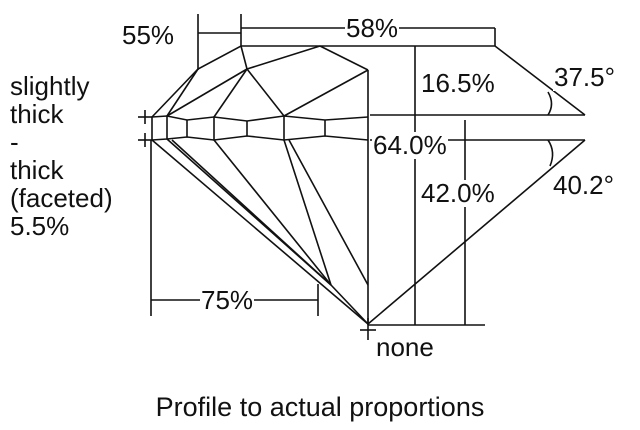 The width and height of the screenshot is (640, 430). What do you see at coordinates (372, 28) in the screenshot?
I see `table-label: 58%` at bounding box center [372, 28].